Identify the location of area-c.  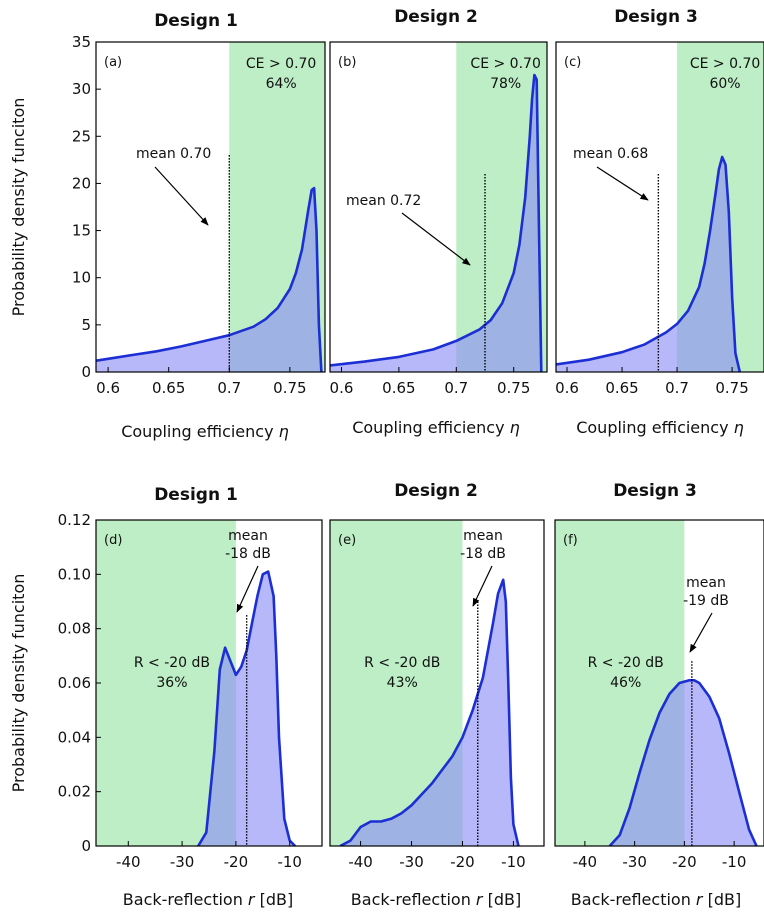
(648, 264).